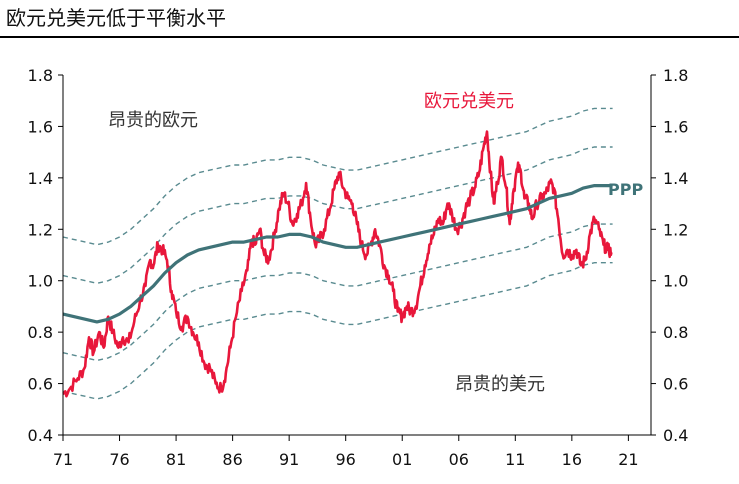 This screenshot has width=739, height=484. What do you see at coordinates (40, 75) in the screenshot?
I see `y-tick-label-left: 1.8` at bounding box center [40, 75].